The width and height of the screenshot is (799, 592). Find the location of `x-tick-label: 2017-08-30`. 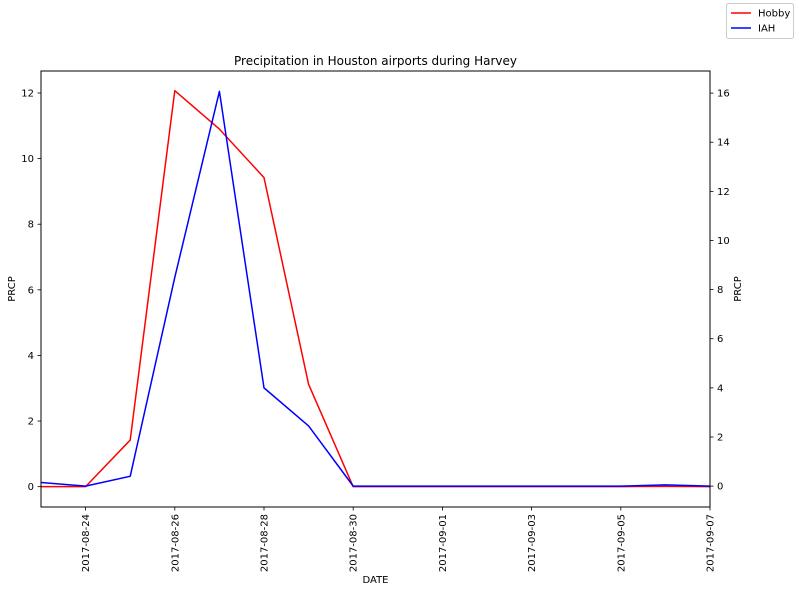

x-tick-label: 2017-08-30 is located at coordinates (354, 543).